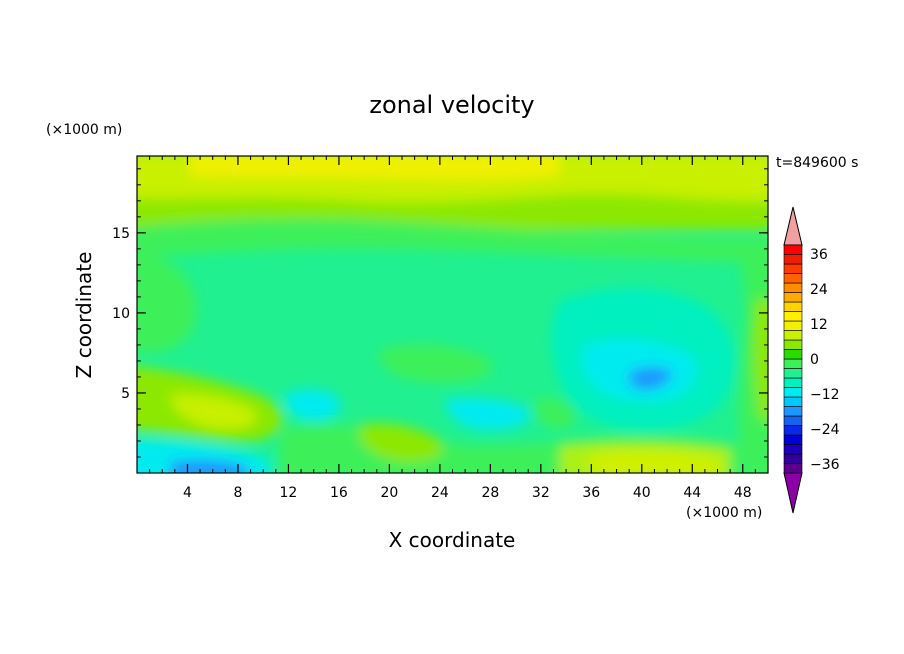 Image resolution: width=904 pixels, height=654 pixels. What do you see at coordinates (213, 412) in the screenshot?
I see `lobe-left-lime` at bounding box center [213, 412].